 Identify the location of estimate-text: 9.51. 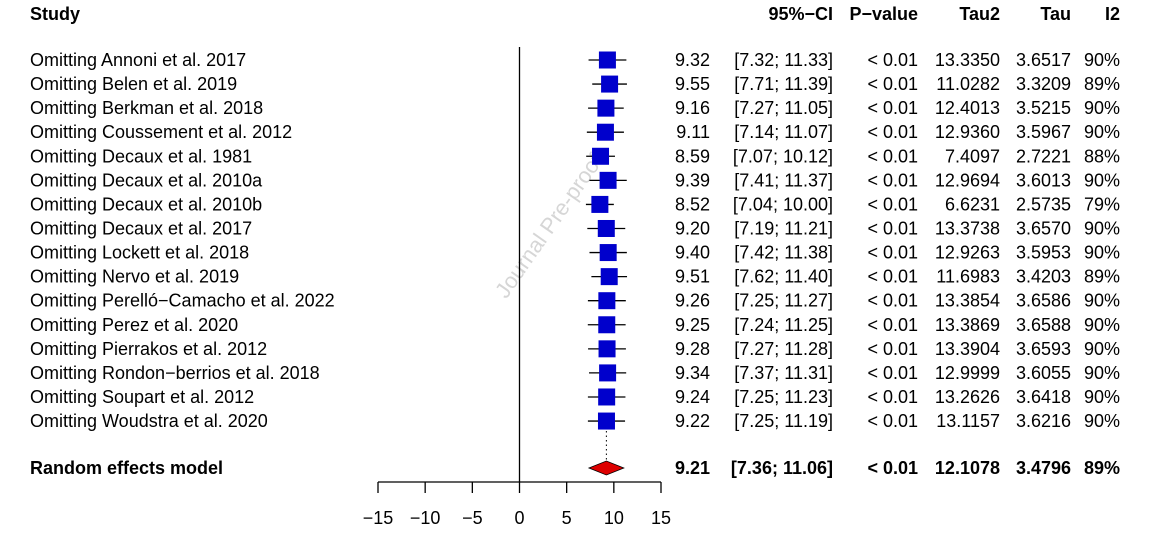
(692, 277).